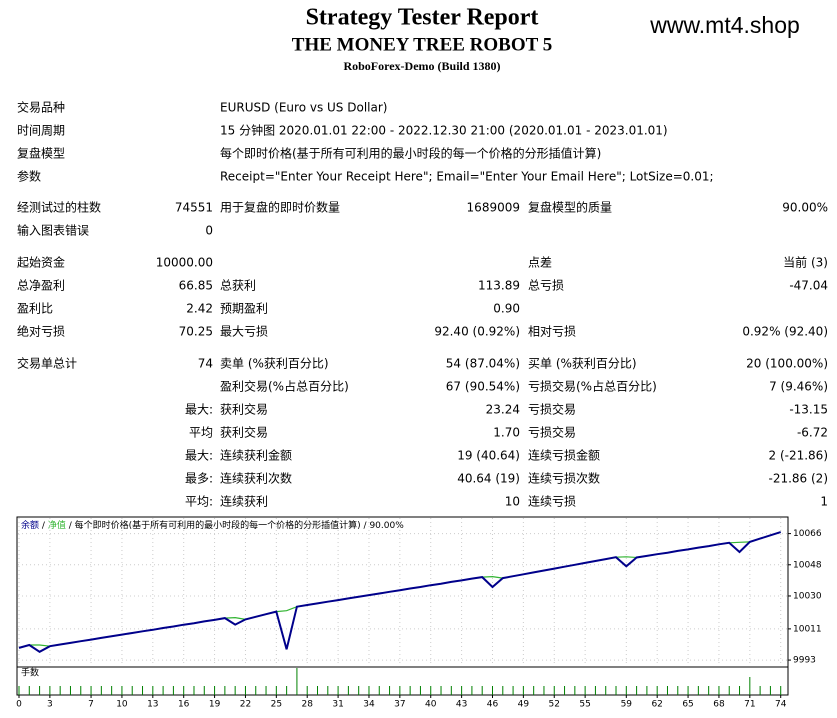  Describe the element at coordinates (199, 456) in the screenshot. I see `cell-value: 最大:` at that location.